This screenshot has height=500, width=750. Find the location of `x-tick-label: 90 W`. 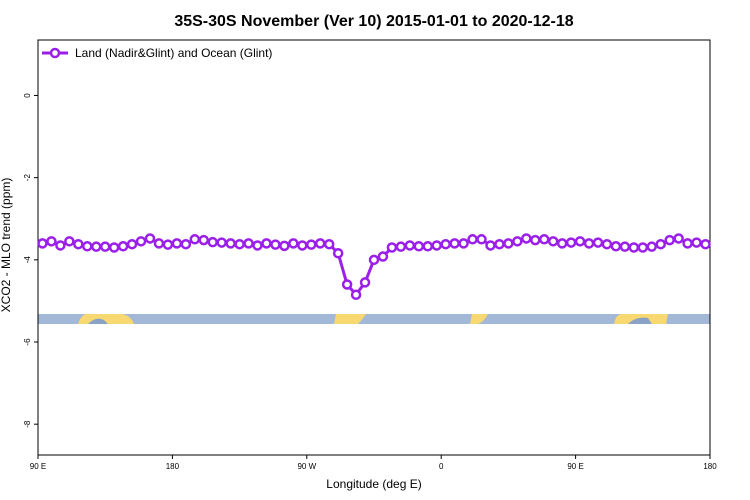

x-tick-label: 90 W is located at coordinates (306, 466).